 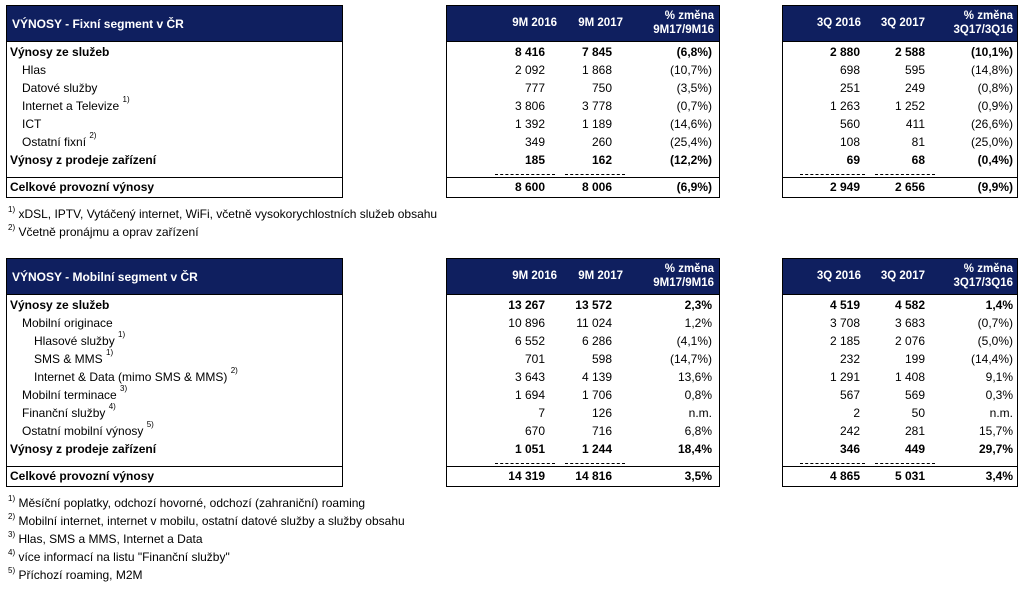 What do you see at coordinates (694, 341) in the screenshot?
I see `mobile-change-9m: (4,1%)` at bounding box center [694, 341].